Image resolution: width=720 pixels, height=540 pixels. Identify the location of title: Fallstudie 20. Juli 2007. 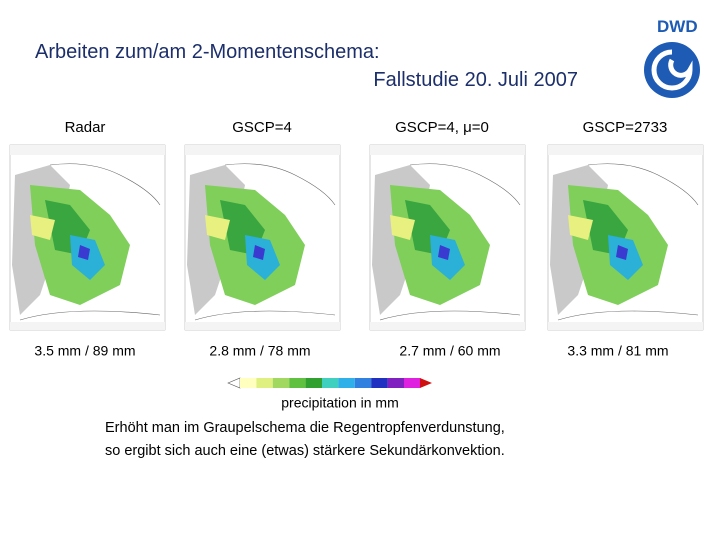
(475, 80).